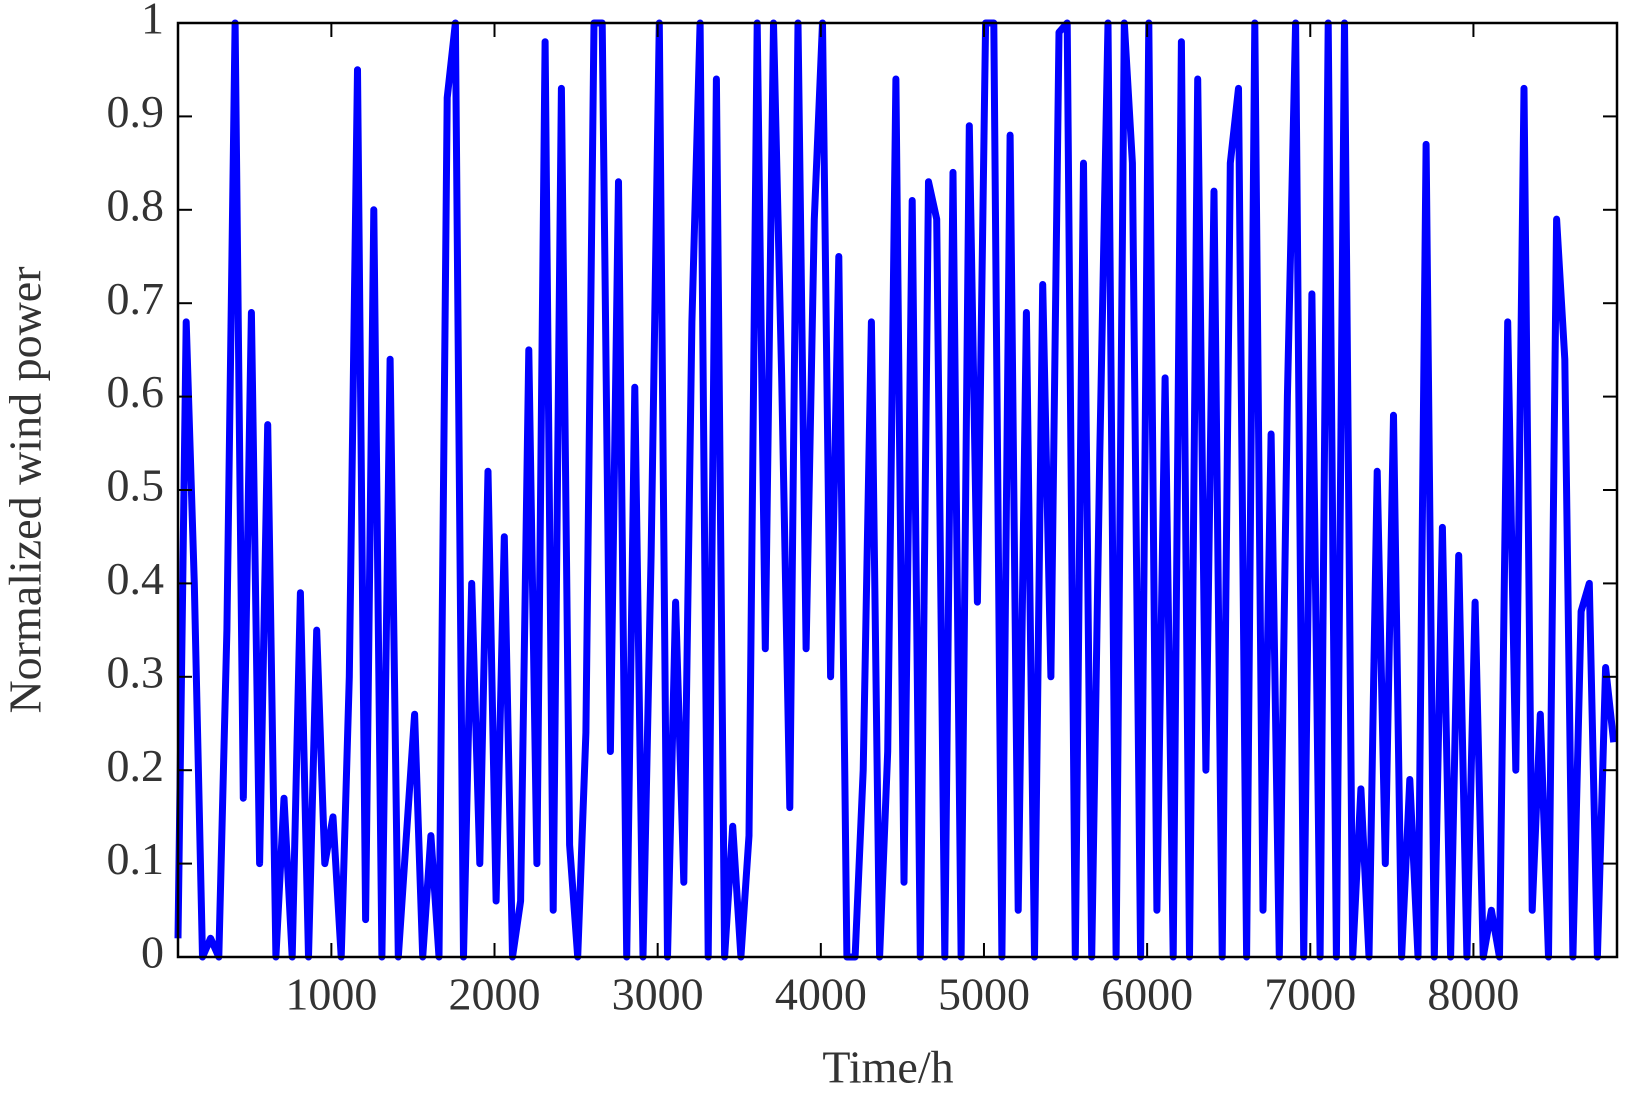 Image resolution: width=1625 pixels, height=1106 pixels. Describe the element at coordinates (136, 298) in the screenshot. I see `y-tick-label: 0.7` at that location.